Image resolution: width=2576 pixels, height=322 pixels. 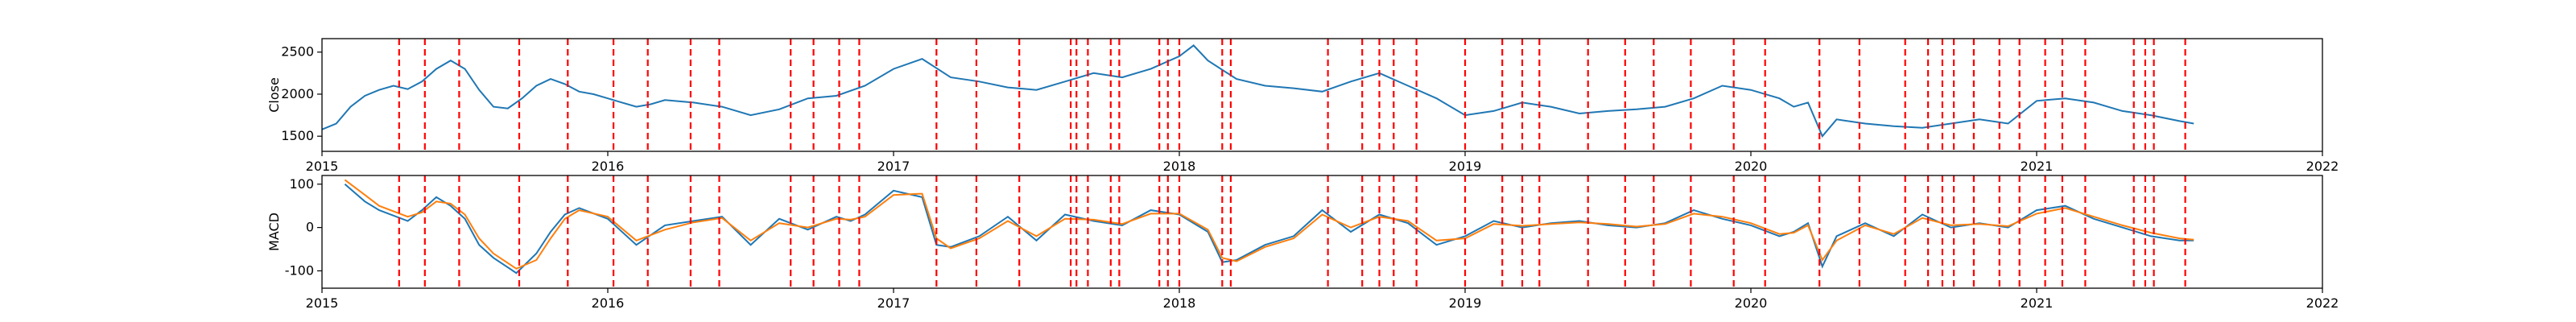 What do you see at coordinates (274, 95) in the screenshot?
I see `y-axis-label: Close` at bounding box center [274, 95].